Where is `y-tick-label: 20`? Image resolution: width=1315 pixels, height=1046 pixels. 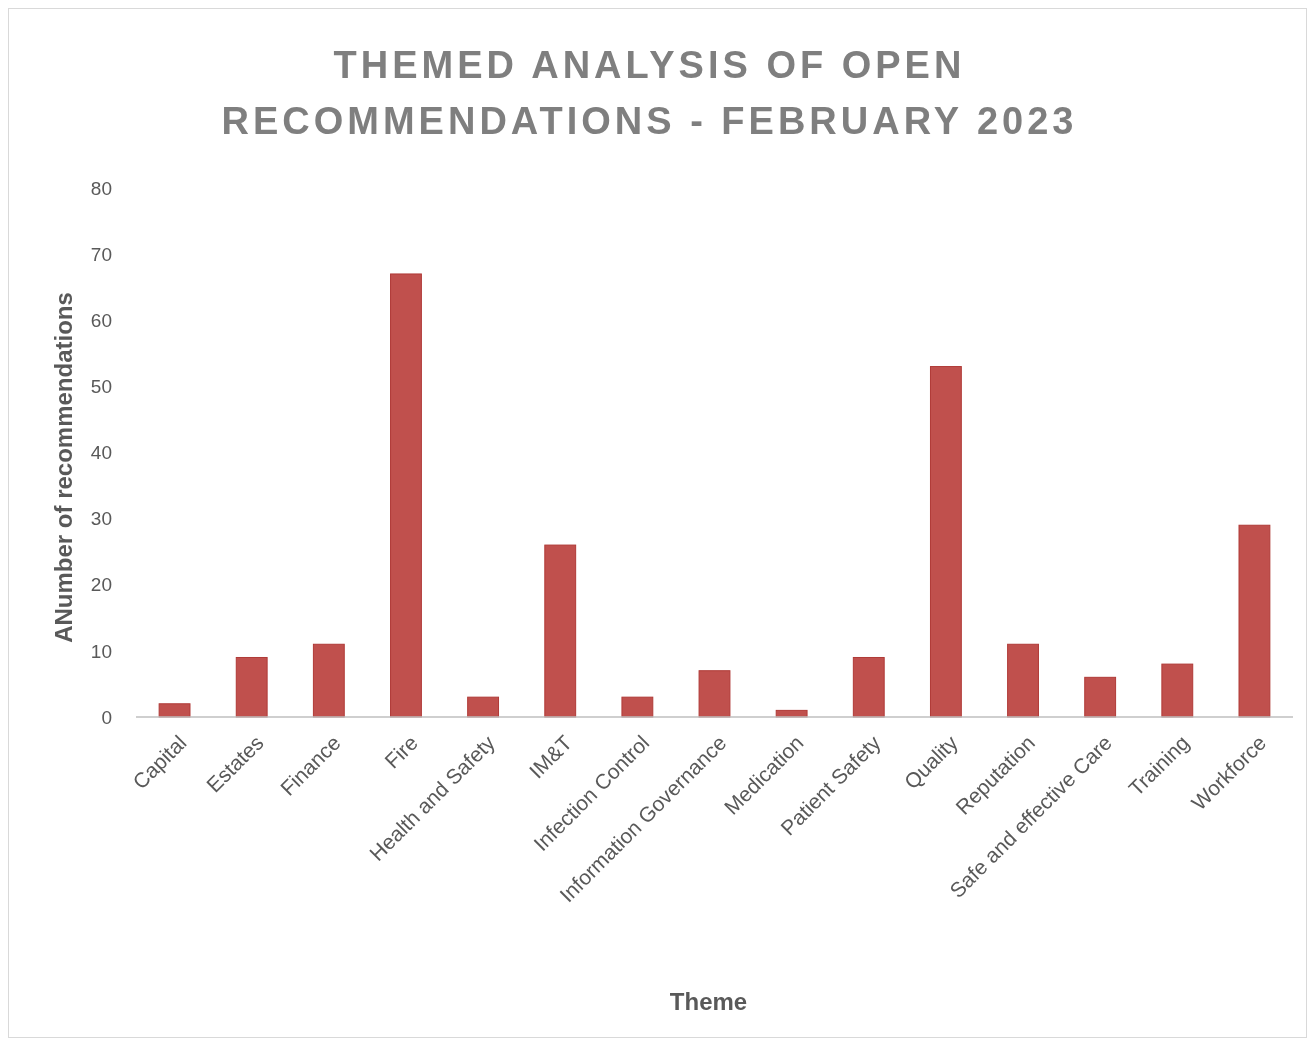
y-tick-label: 20 is located at coordinates (101, 585).